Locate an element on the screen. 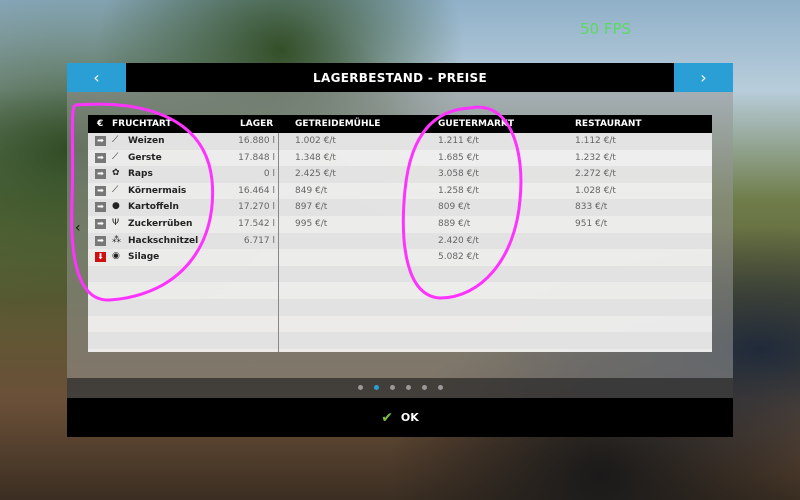 The height and width of the screenshot is (500, 800). fruit-name: Körnermais is located at coordinates (157, 190).